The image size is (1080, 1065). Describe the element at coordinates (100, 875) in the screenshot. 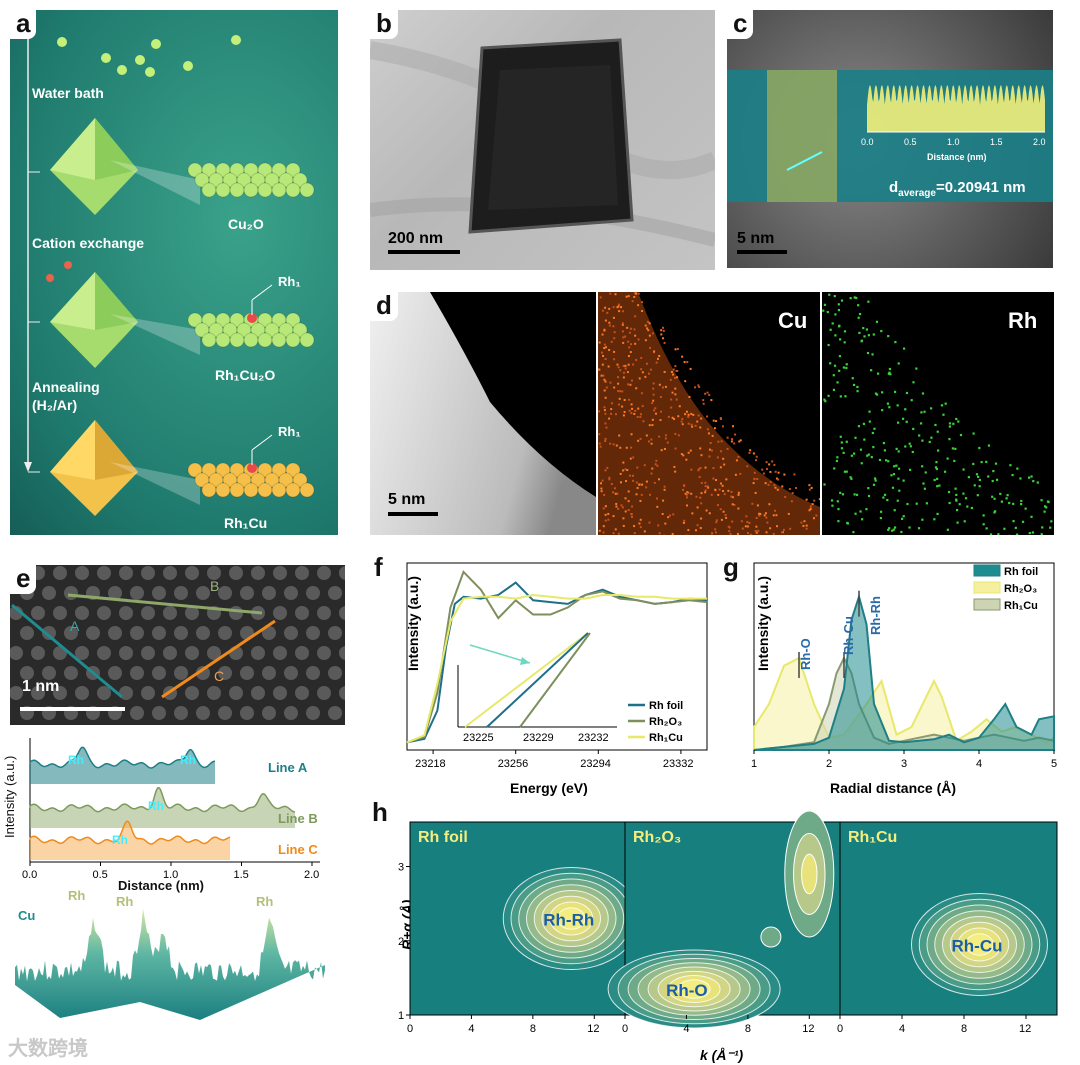

I see `e-tick-1: 0.5` at that location.